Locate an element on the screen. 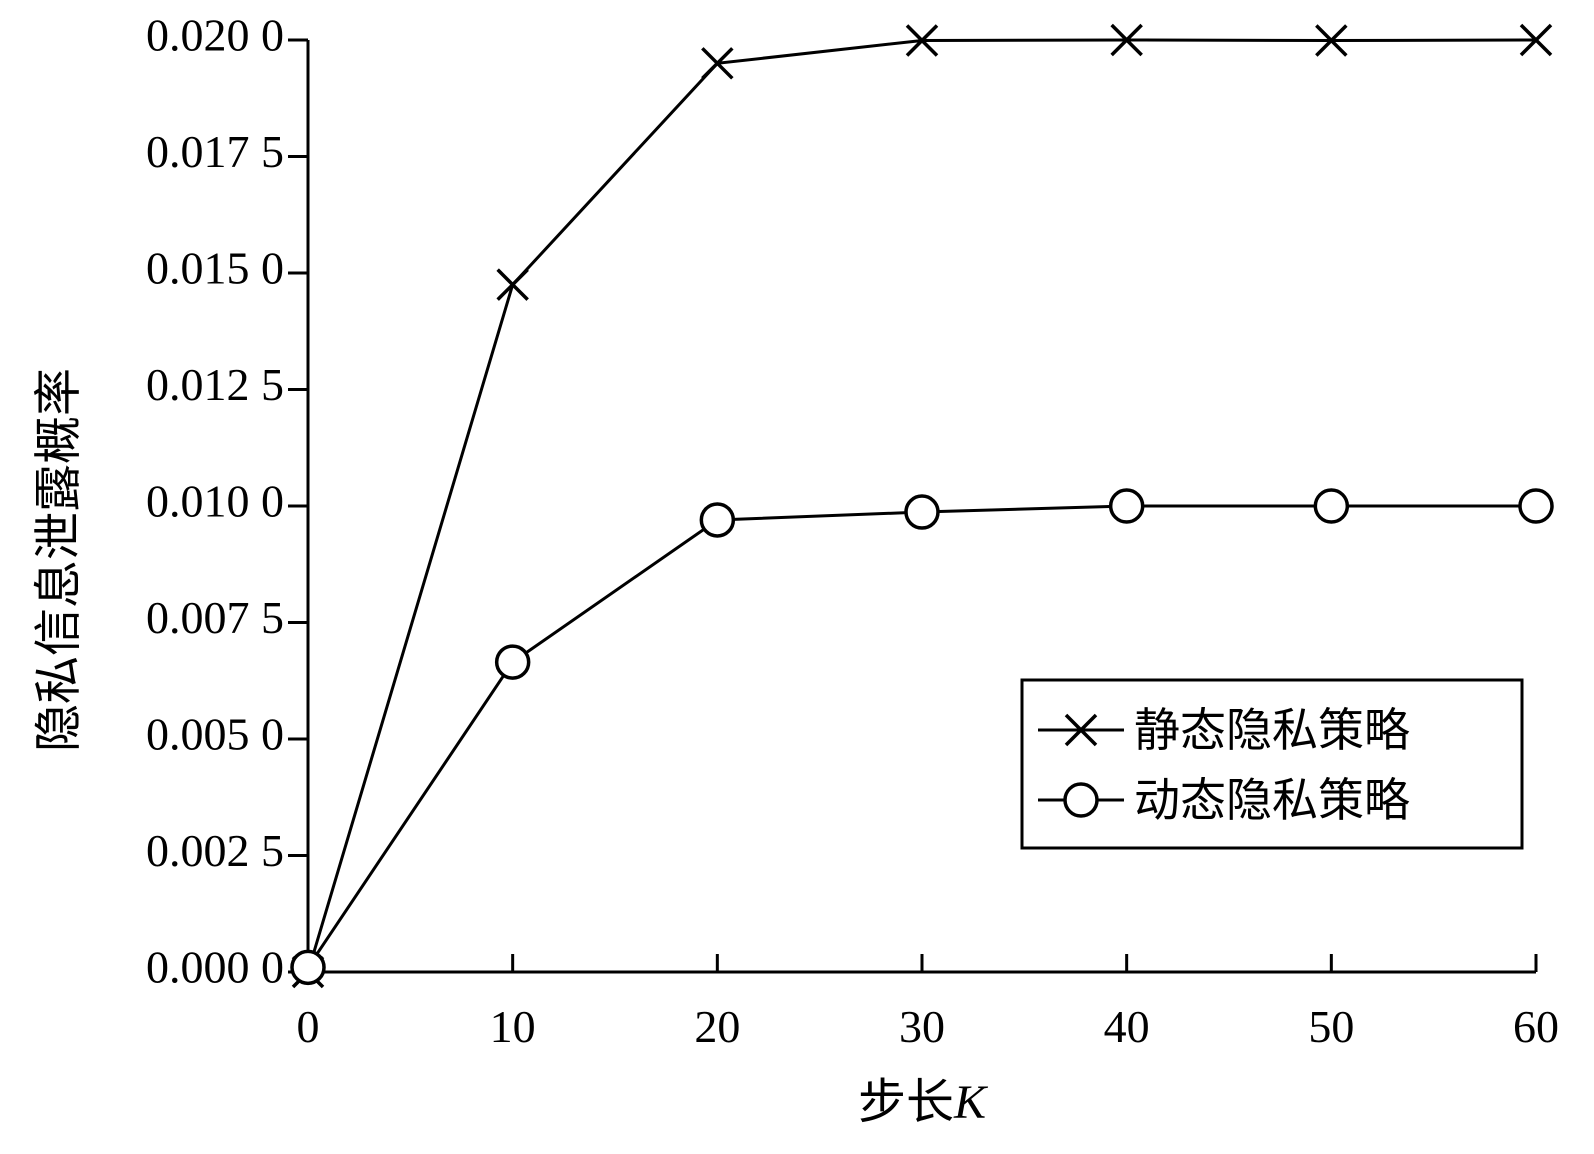 Image resolution: width=1594 pixels, height=1154 pixels. x-tick-label: 40 is located at coordinates (1127, 1026).